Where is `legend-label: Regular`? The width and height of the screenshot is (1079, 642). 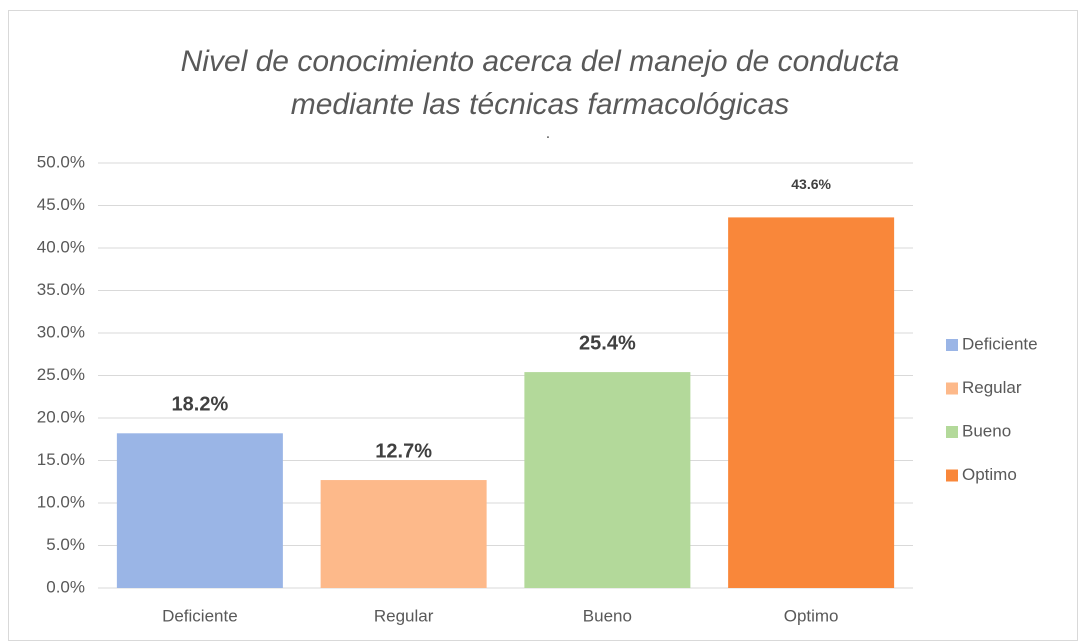 legend-label: Regular is located at coordinates (992, 387).